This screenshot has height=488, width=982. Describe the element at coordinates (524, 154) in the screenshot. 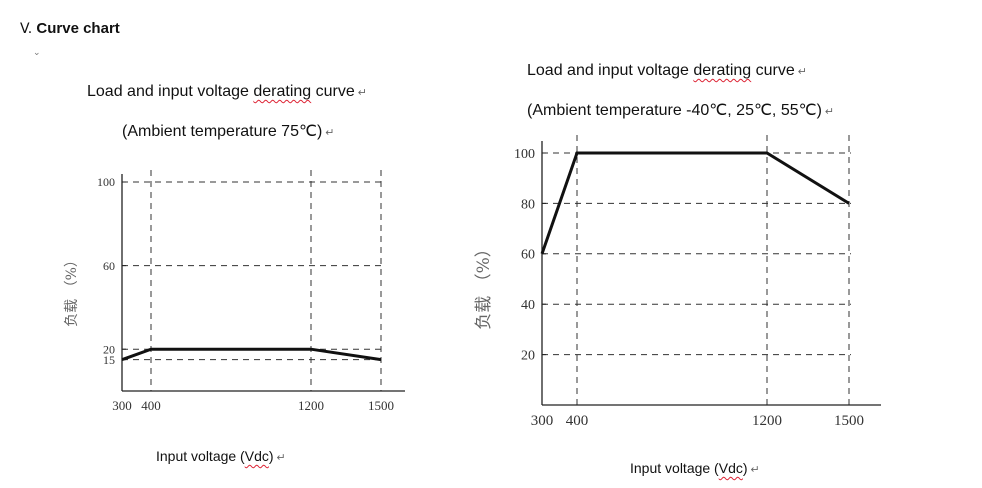

I see `chart2-ytick-100: 100` at that location.